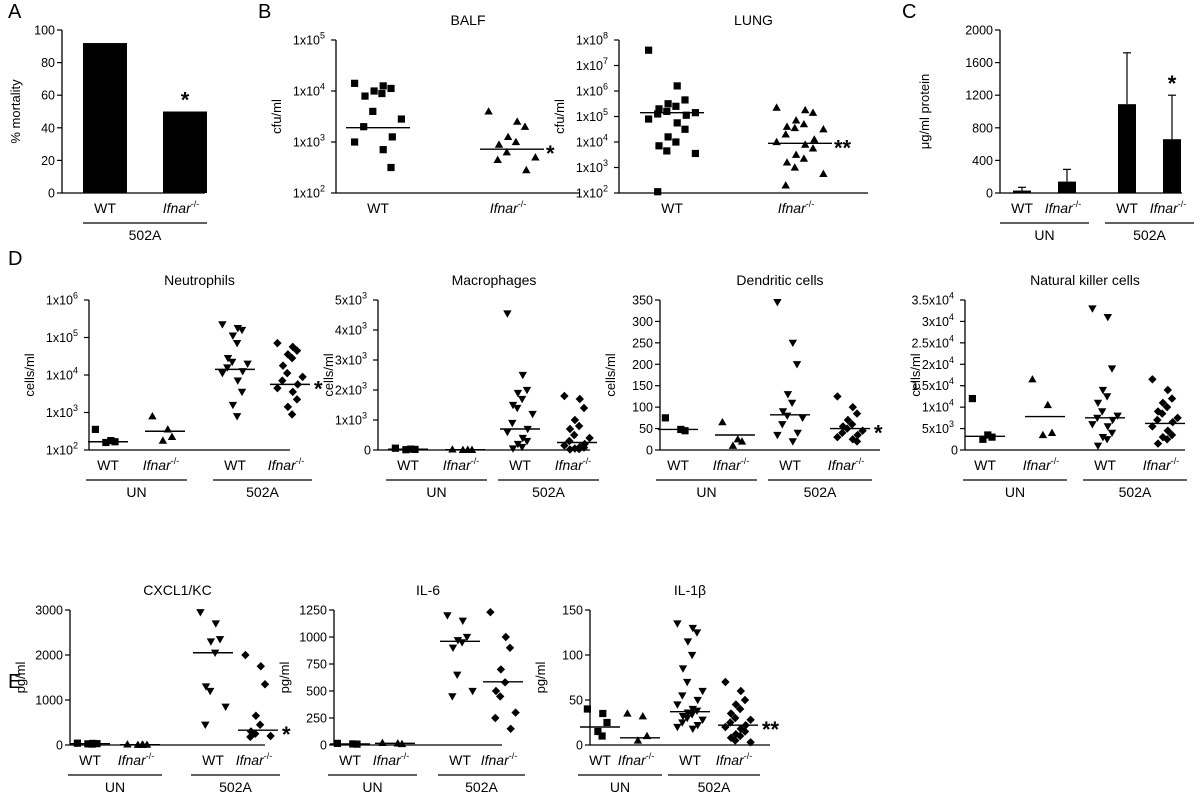 The width and height of the screenshot is (1204, 800). Describe the element at coordinates (467, 20) in the screenshot. I see `chart-title: BALF` at that location.